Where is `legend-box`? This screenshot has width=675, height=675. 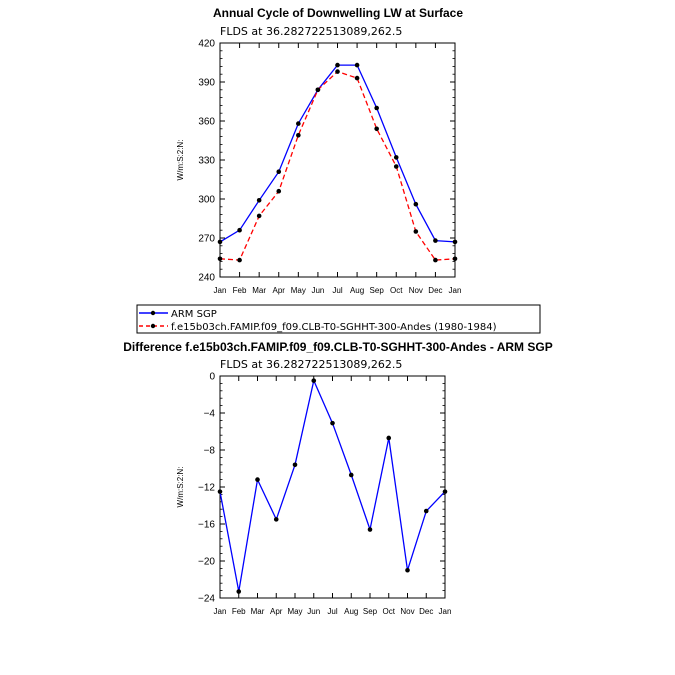 legend-box is located at coordinates (338, 319).